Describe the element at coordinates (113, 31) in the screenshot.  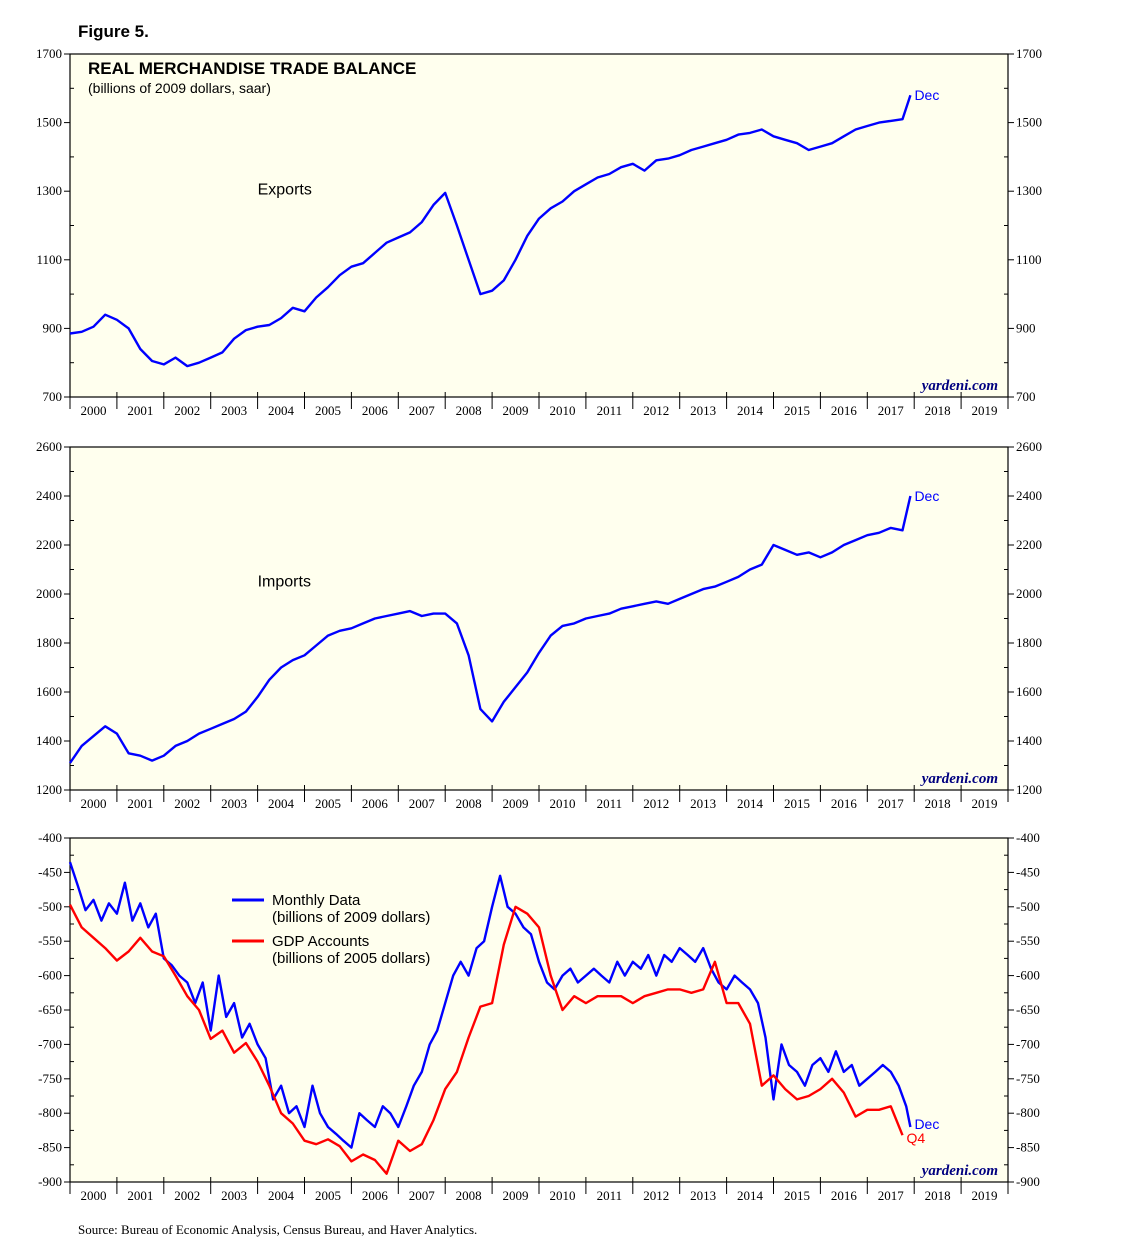
I see `figure-label: Figure 5.` at that location.